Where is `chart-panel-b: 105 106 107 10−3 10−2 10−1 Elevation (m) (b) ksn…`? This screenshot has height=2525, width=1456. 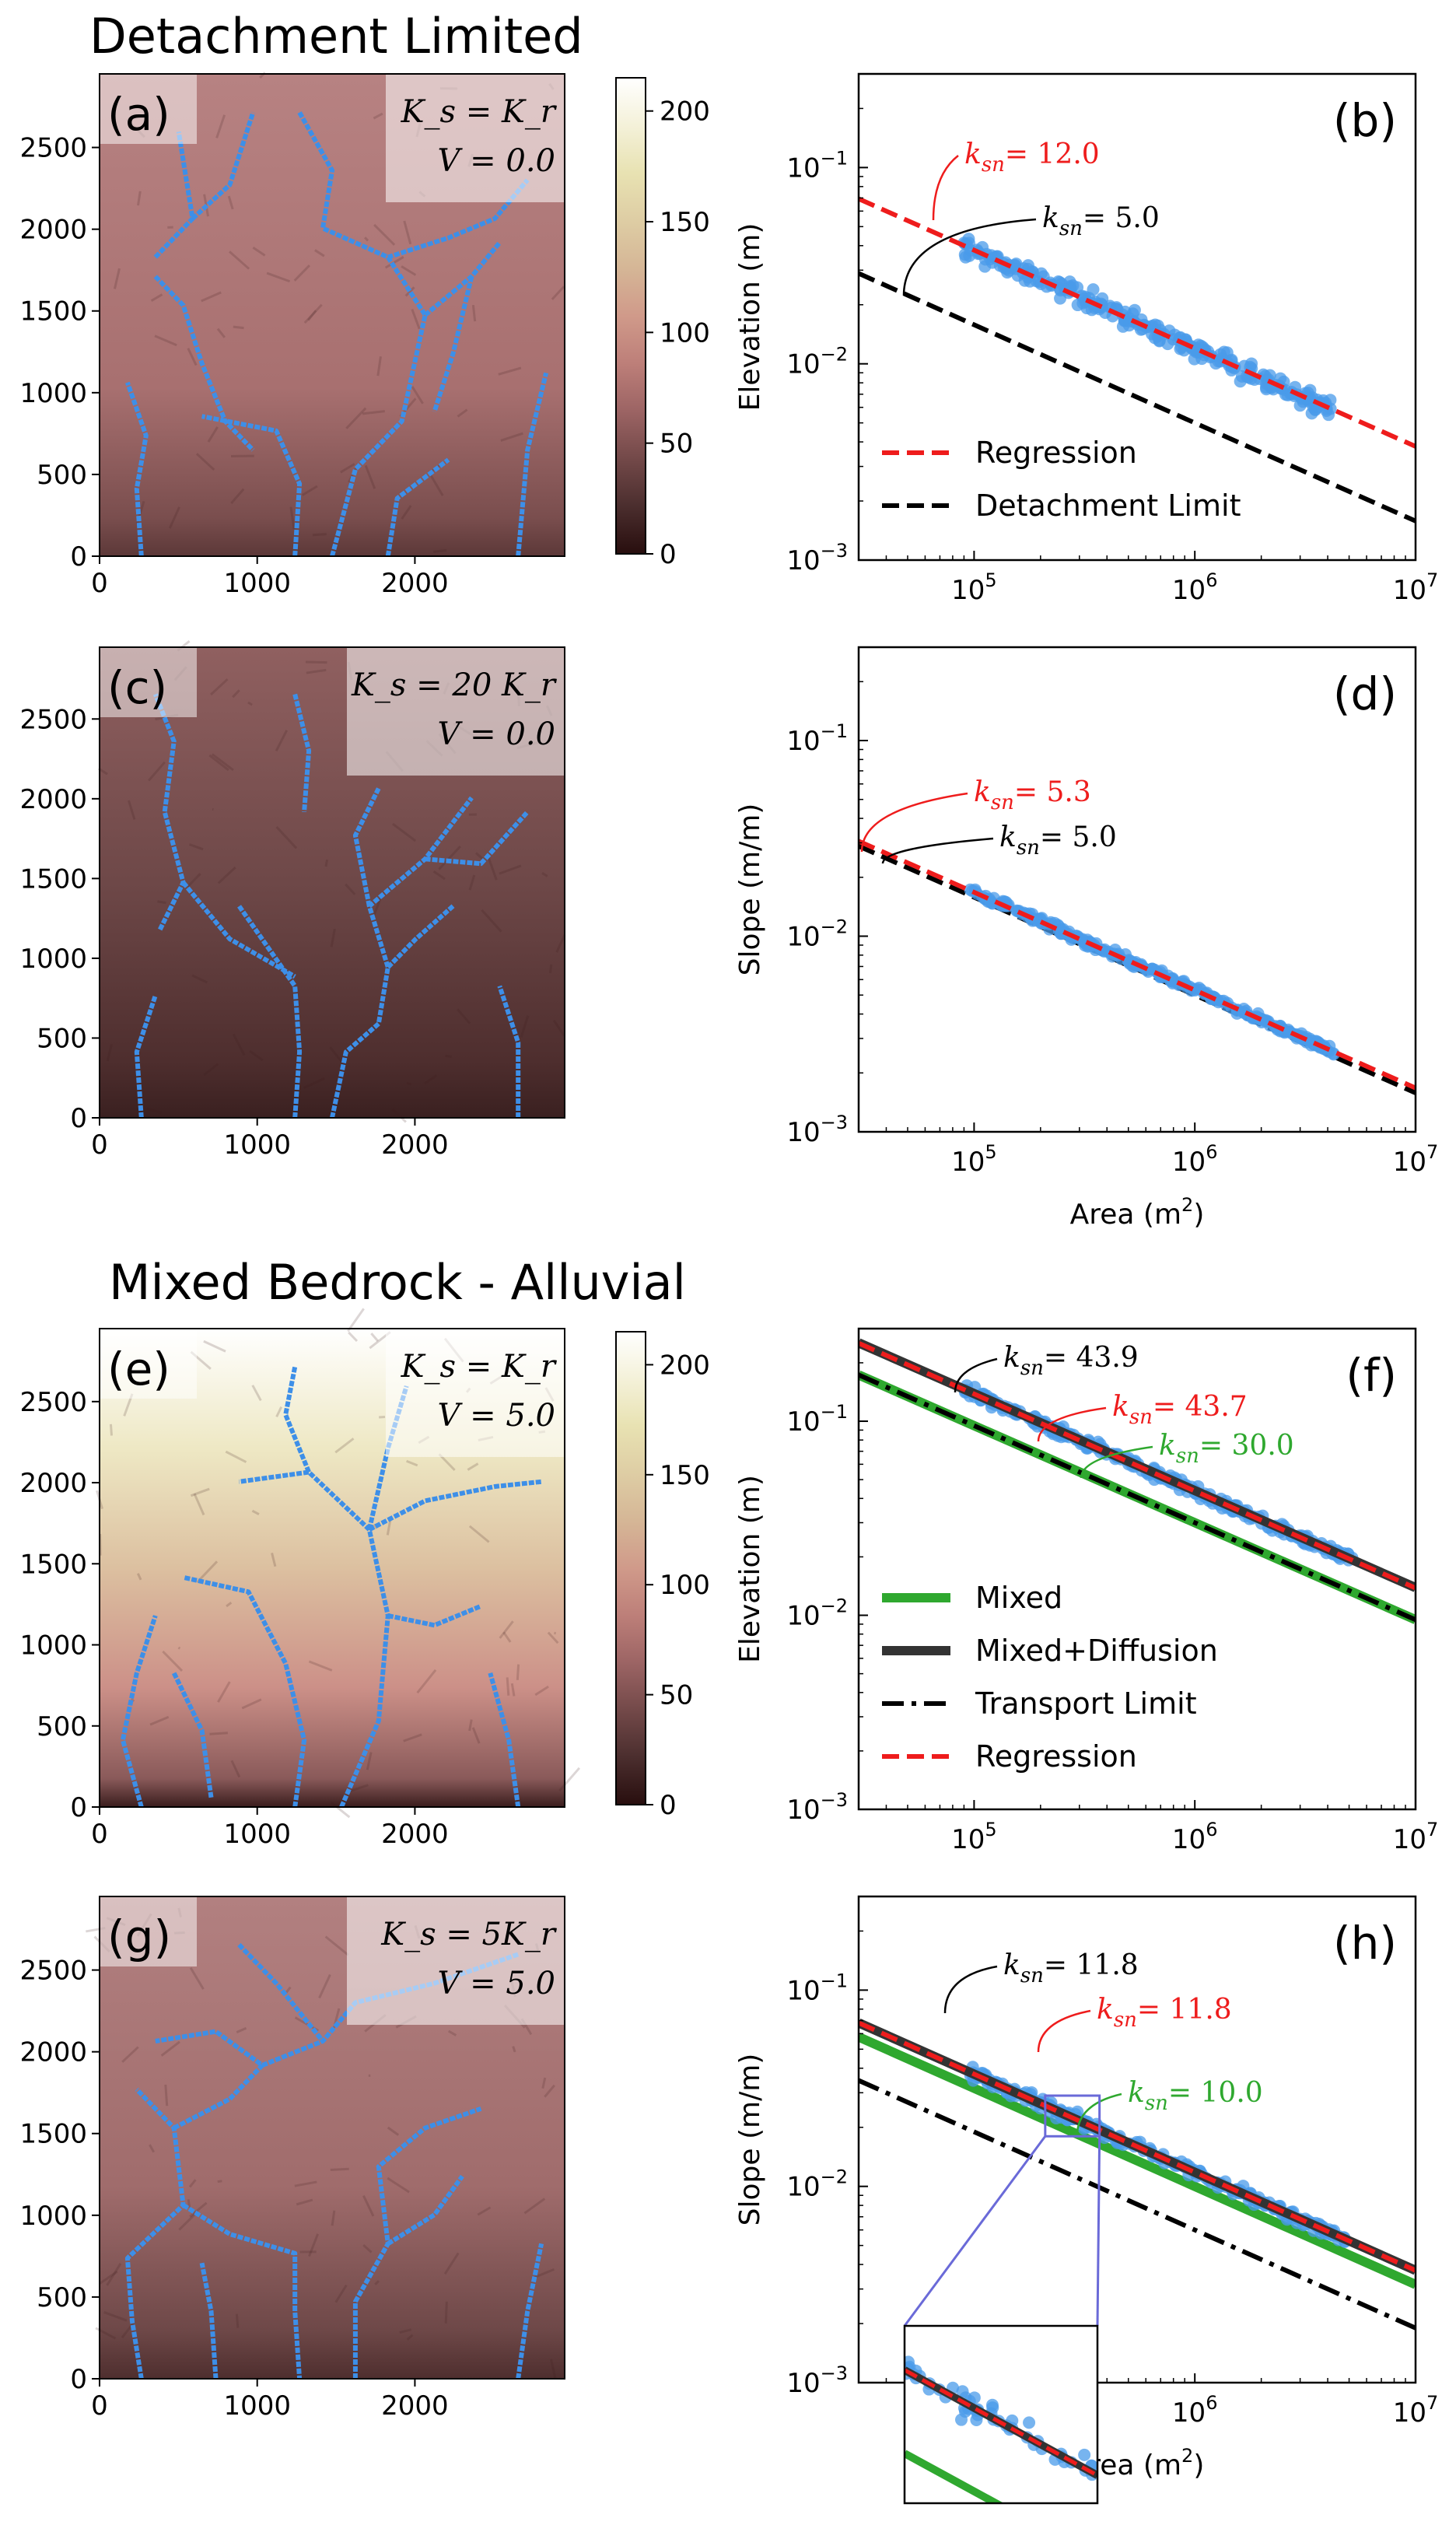 chart-panel-b: 105 106 107 10−3 10−2 10−1 Elevation (m) (b) ksn… is located at coordinates (1086, 339).